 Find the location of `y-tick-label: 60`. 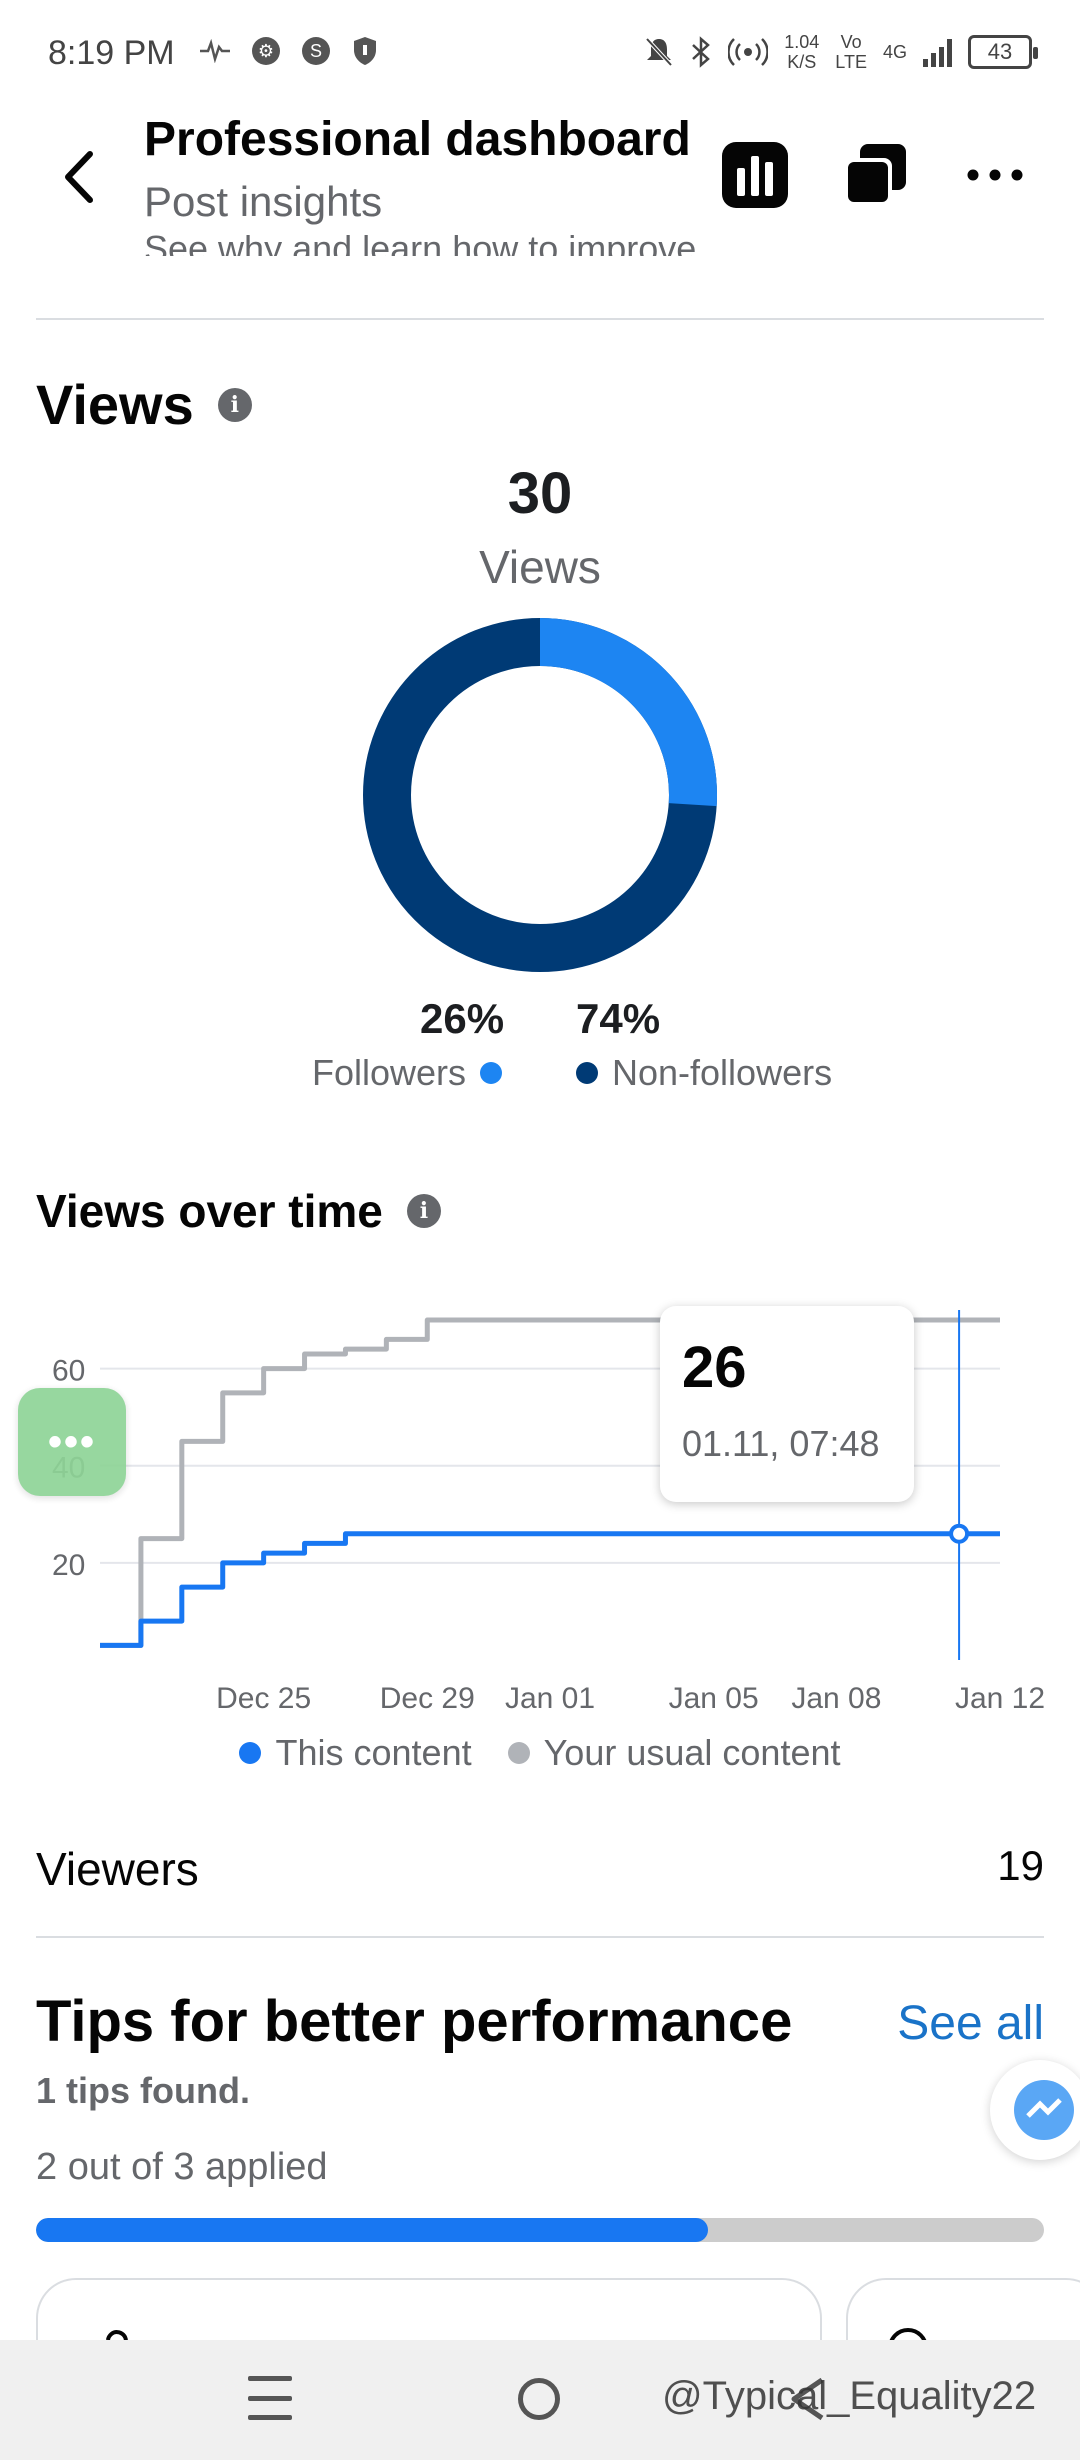

y-tick-label: 60 is located at coordinates (68, 1371).